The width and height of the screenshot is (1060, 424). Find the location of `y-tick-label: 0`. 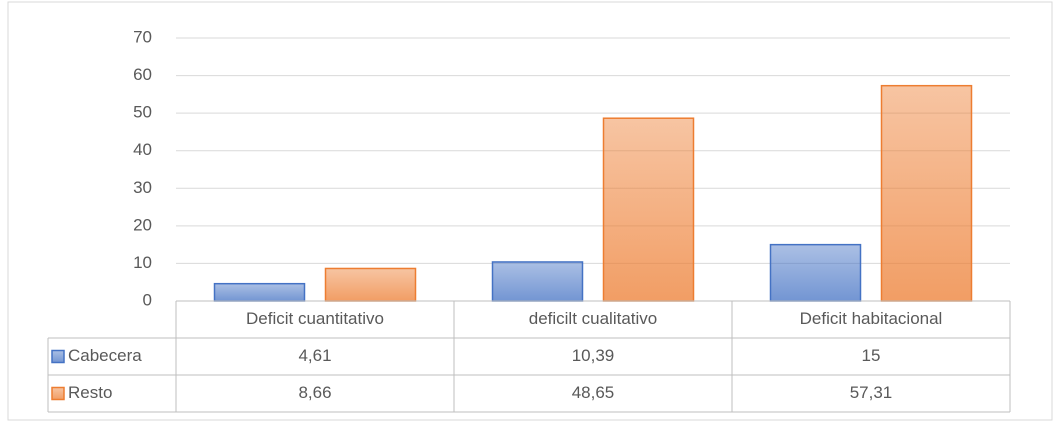

y-tick-label: 0 is located at coordinates (147, 299).